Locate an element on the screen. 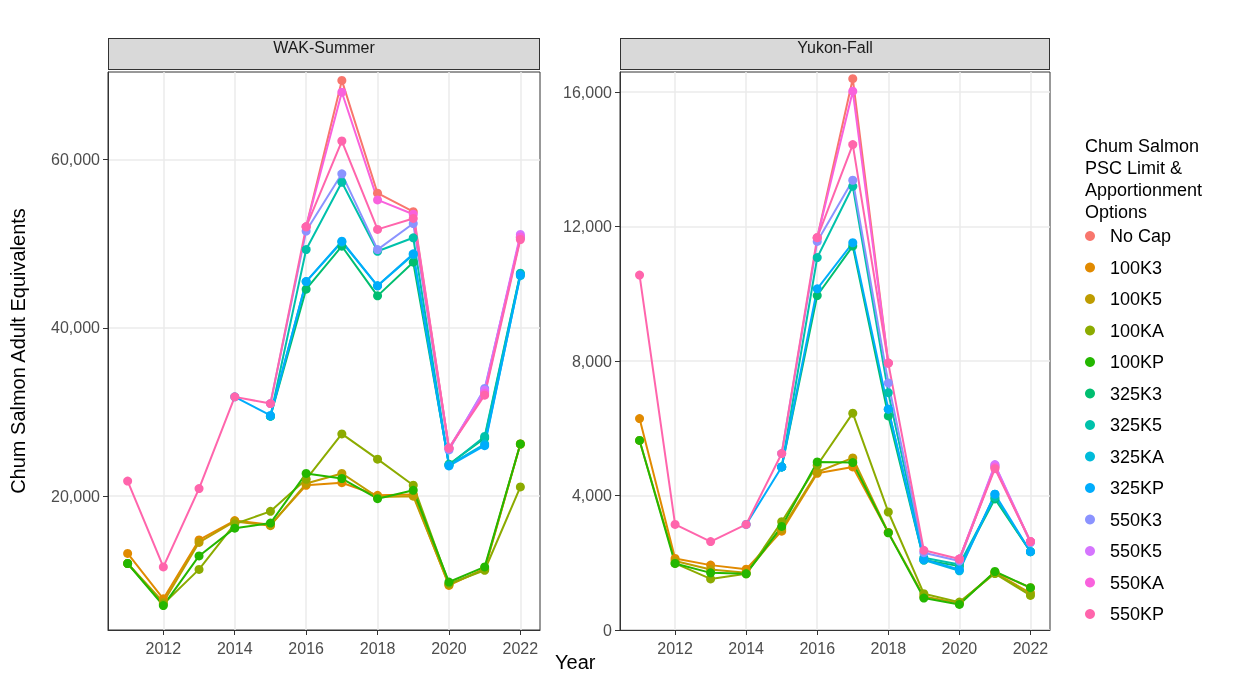  y-tick-label: 16,000 is located at coordinates (588, 92).